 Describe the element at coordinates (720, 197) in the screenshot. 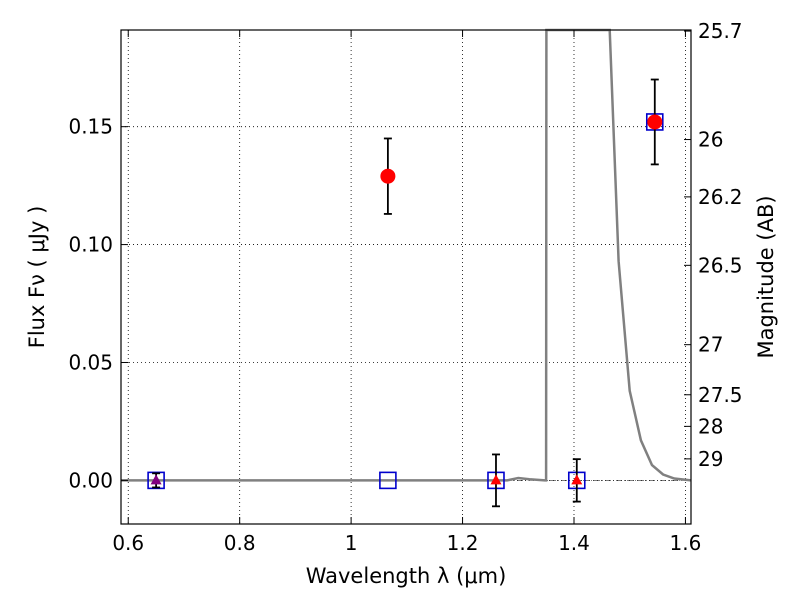

I see `mag-tick-label: 26.2` at that location.